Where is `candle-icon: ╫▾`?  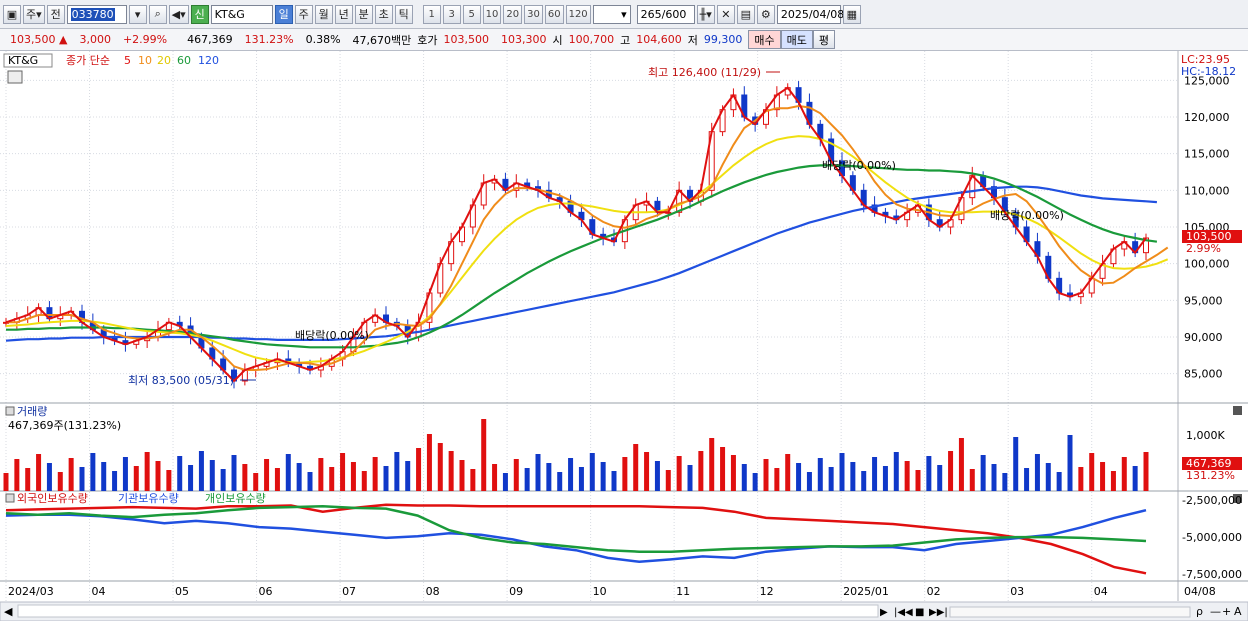
candle-icon: ╫▾ is located at coordinates (705, 14).